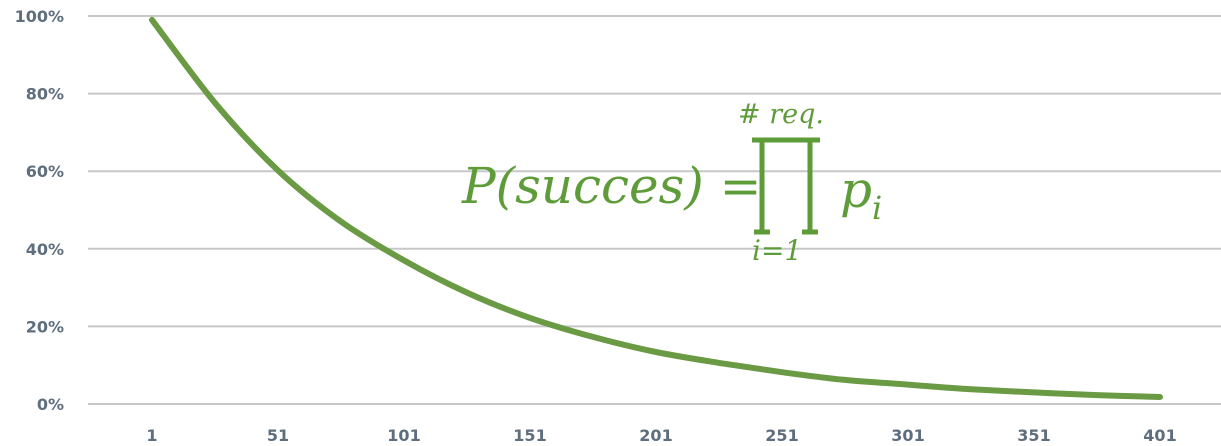 The width and height of the screenshot is (1221, 446). What do you see at coordinates (877, 208) in the screenshot?
I see `term-subscript: i` at bounding box center [877, 208].